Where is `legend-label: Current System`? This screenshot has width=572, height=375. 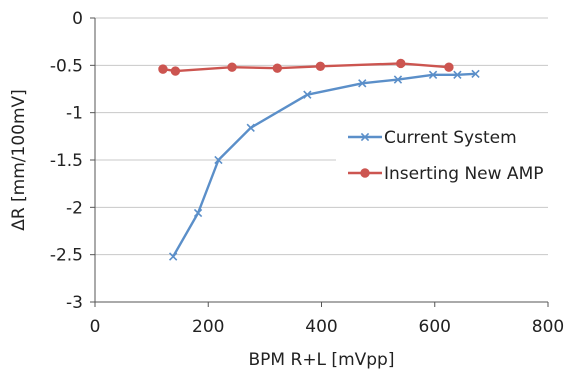
legend-label: Current System is located at coordinates (450, 138).